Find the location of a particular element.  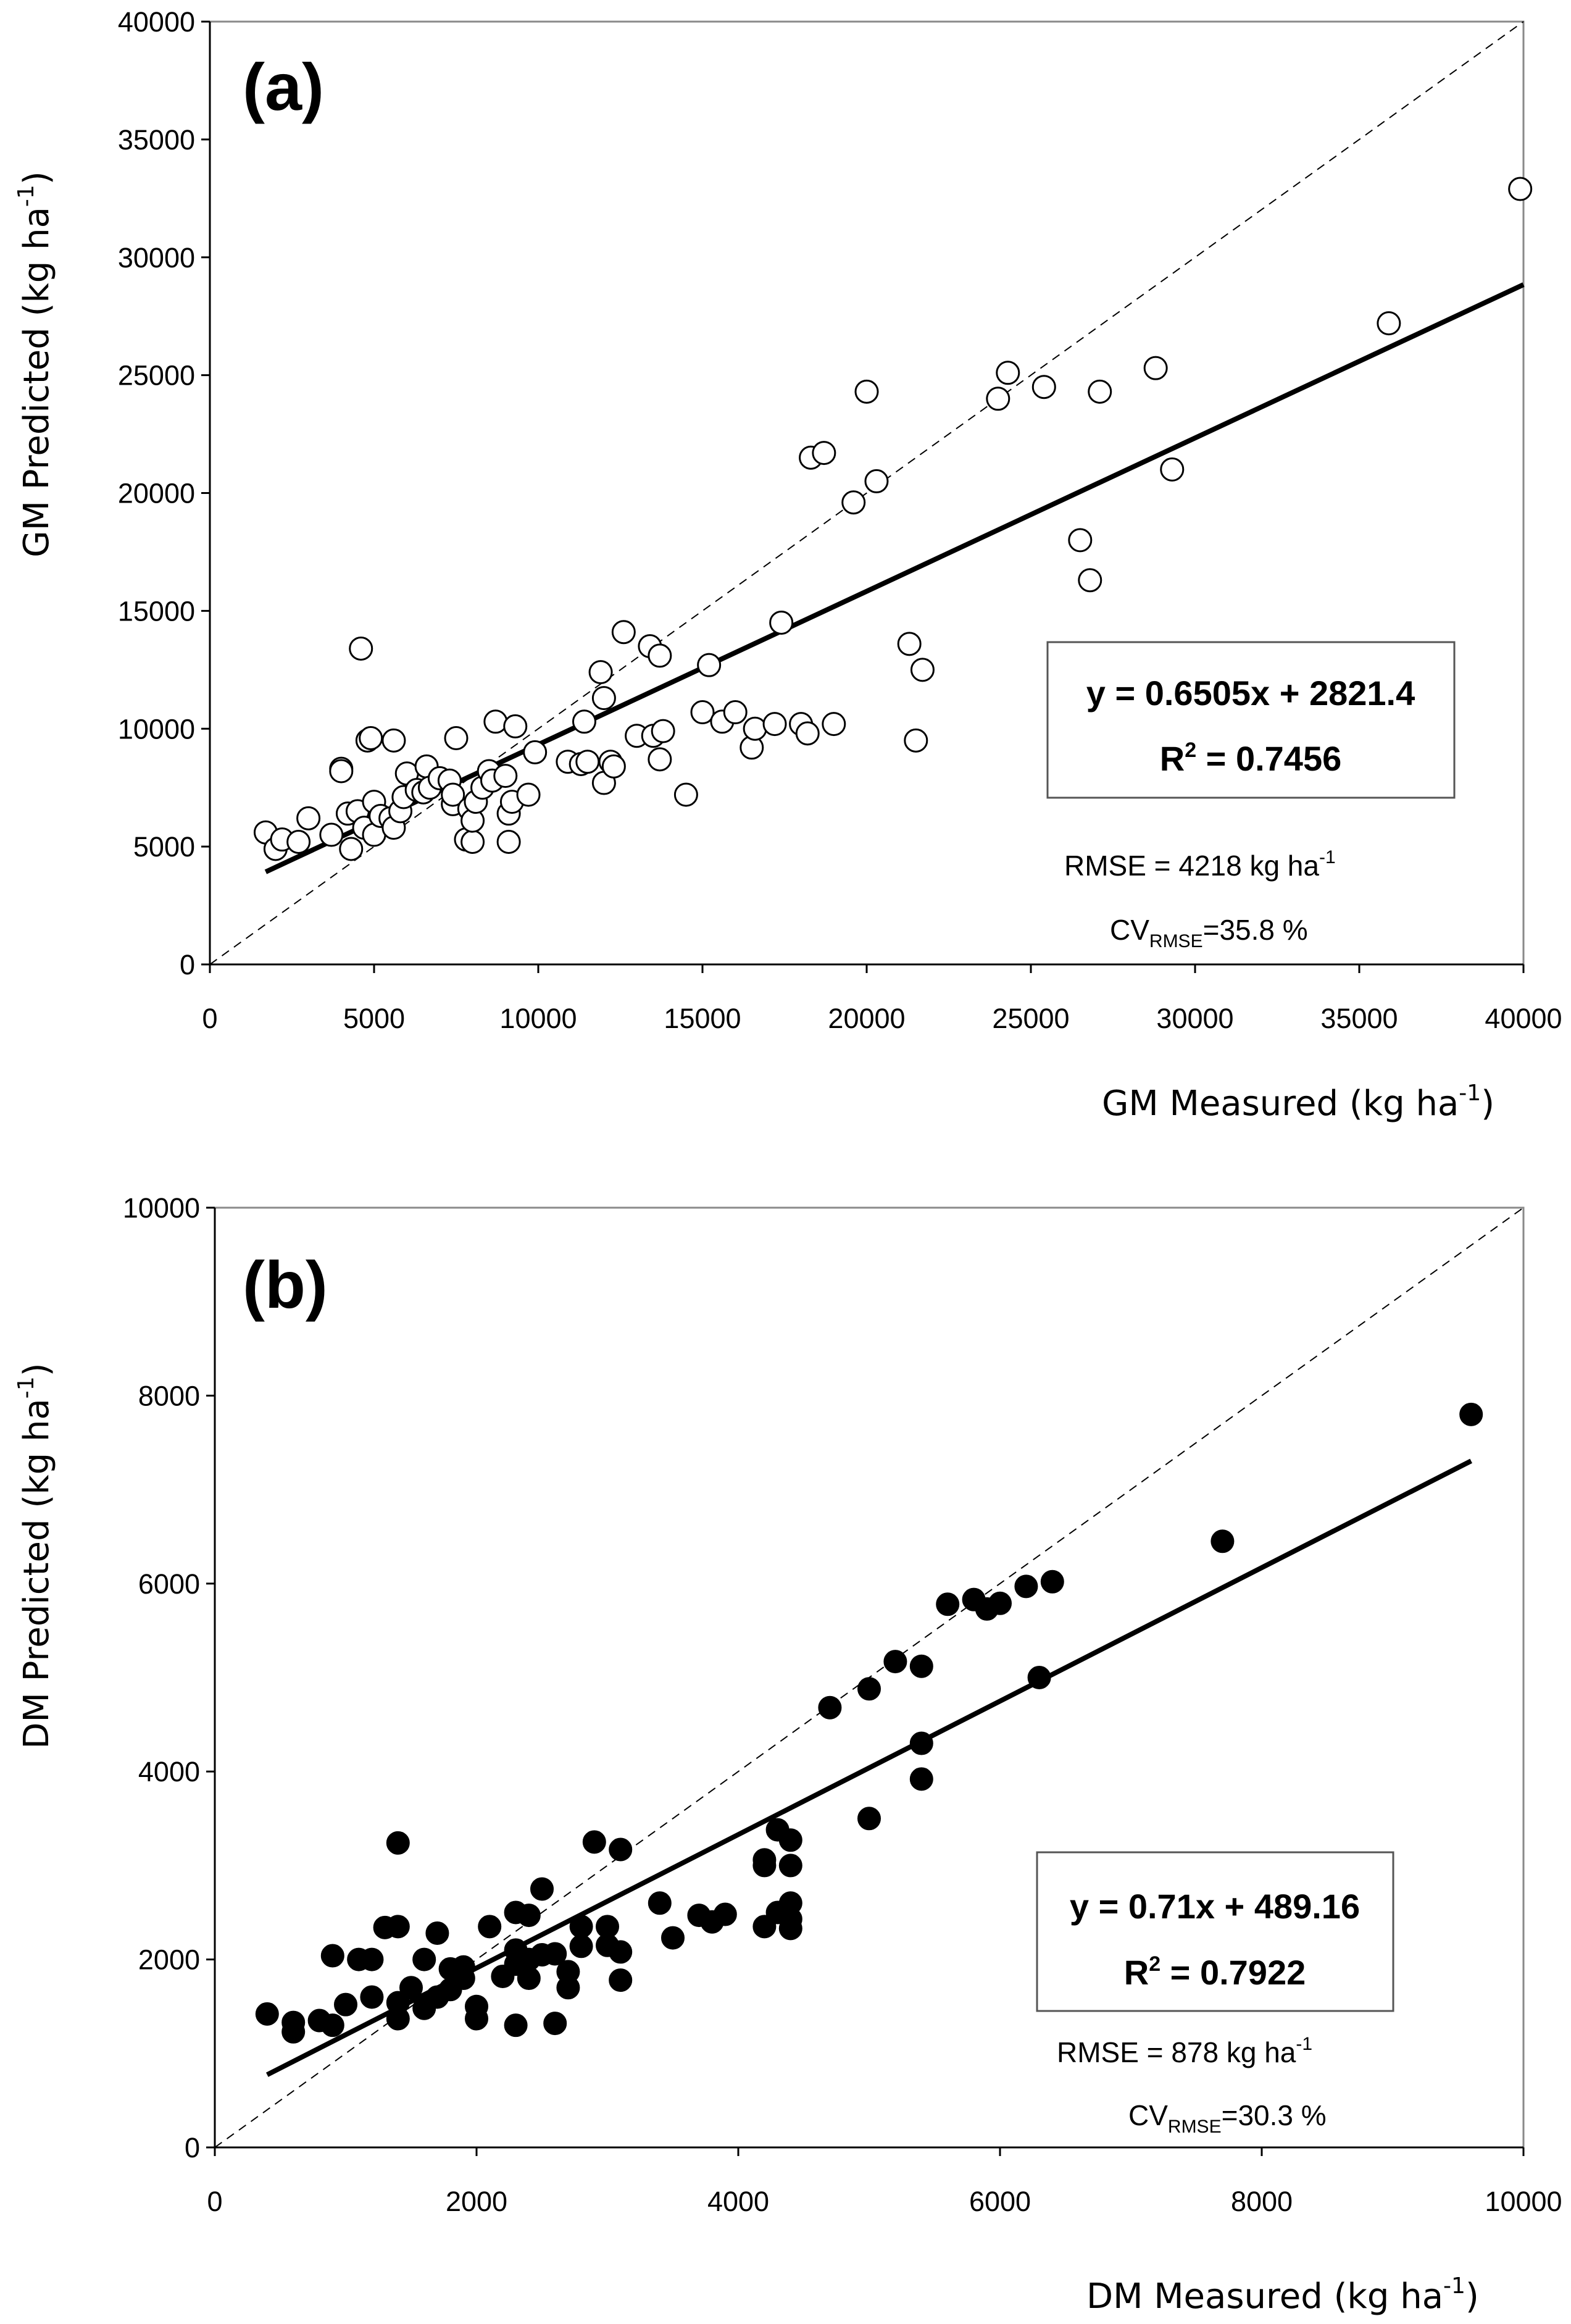

equation-b: y = 0.71x + 489.16 is located at coordinates (1215, 1906).